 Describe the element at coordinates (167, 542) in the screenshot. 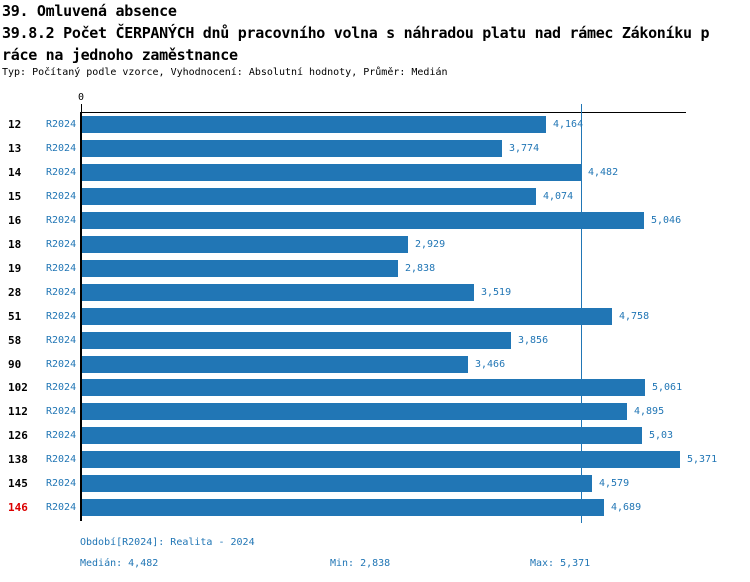

I see `footer-period: Období[R2024]: Realita - 2024` at that location.